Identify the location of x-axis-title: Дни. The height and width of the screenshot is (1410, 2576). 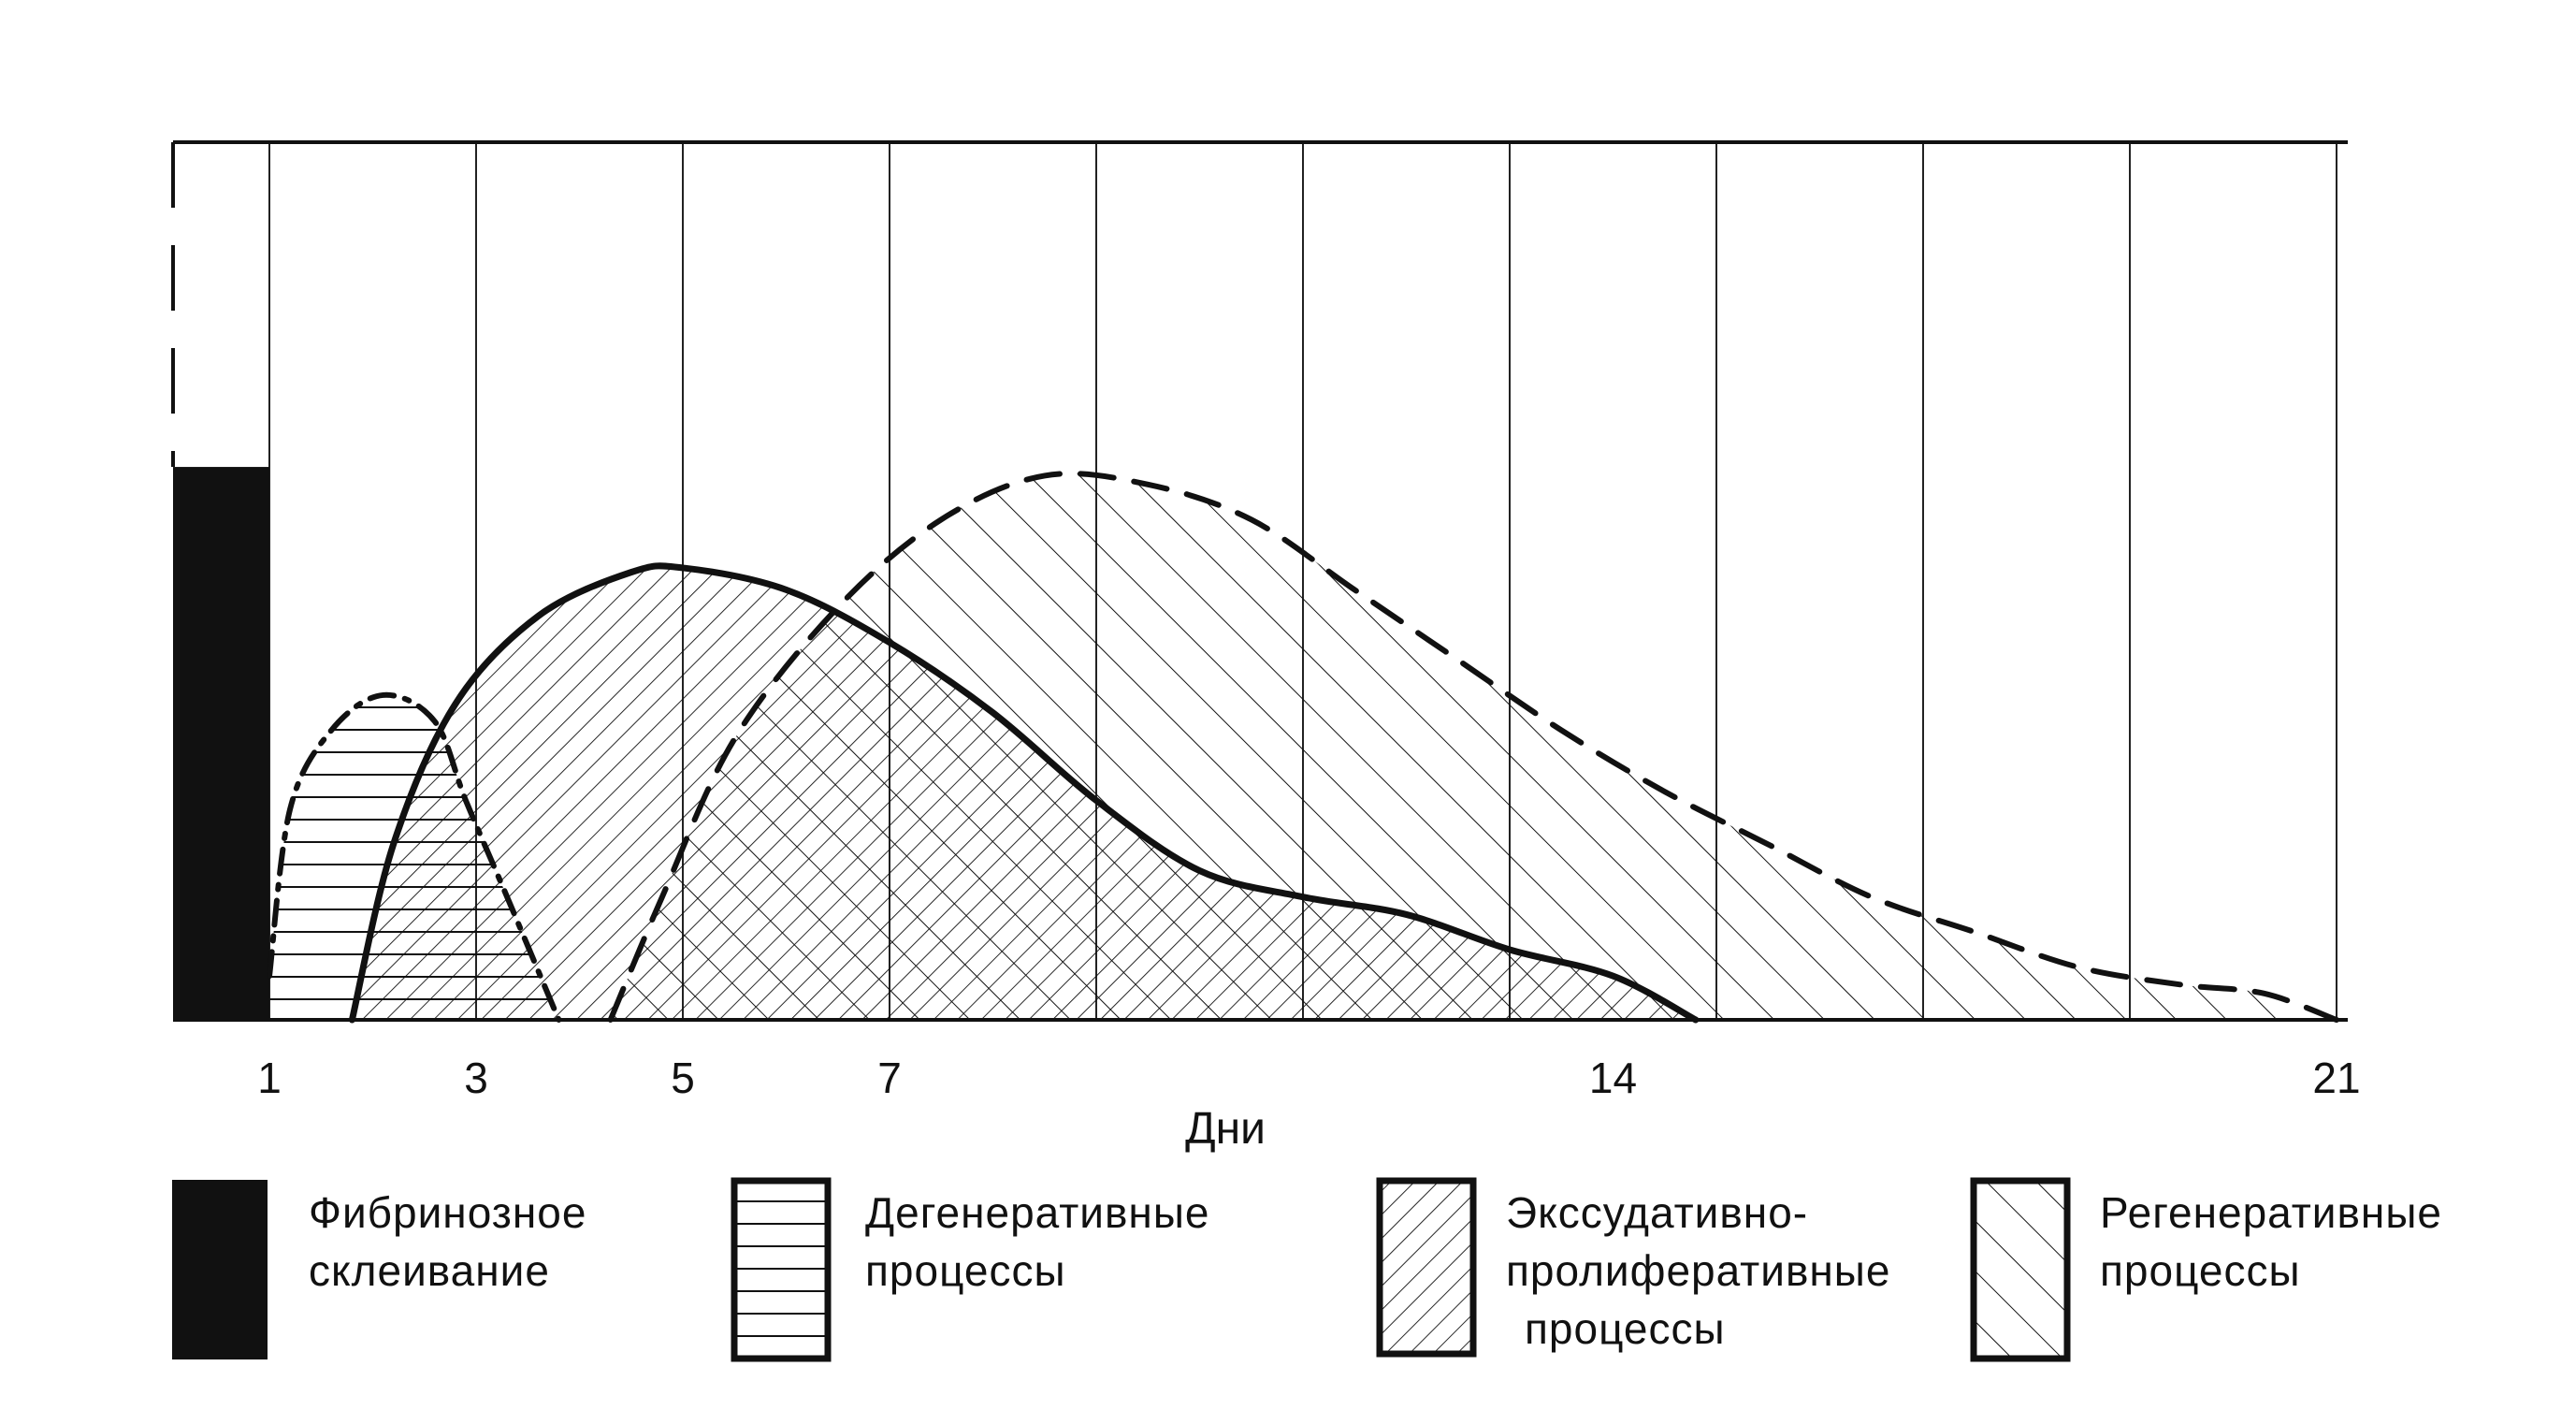
(1225, 1129).